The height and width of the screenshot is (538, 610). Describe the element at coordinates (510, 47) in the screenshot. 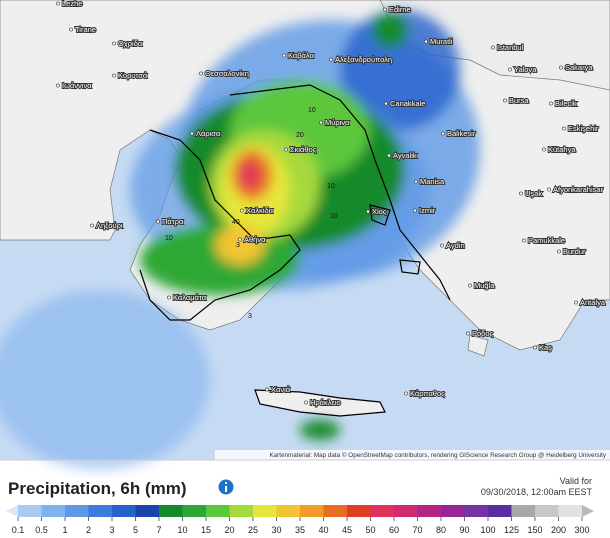

I see `city-label: Istanbul` at that location.